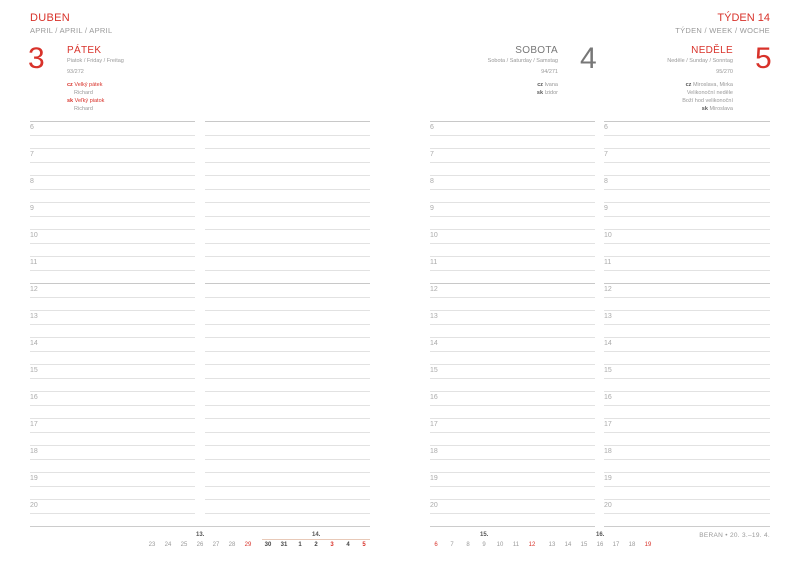  Describe the element at coordinates (268, 545) in the screenshot. I see `calendar-day: 30` at that location.